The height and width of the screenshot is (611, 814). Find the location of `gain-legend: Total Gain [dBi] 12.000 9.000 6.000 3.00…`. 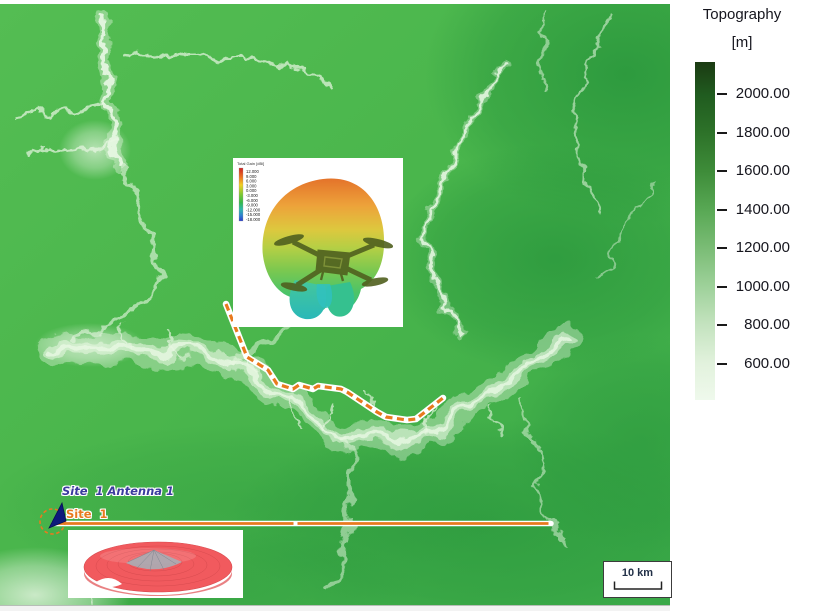

gain-legend: Total Gain [dBi] 12.000 9.000 6.000 3.00… is located at coordinates (250, 191).